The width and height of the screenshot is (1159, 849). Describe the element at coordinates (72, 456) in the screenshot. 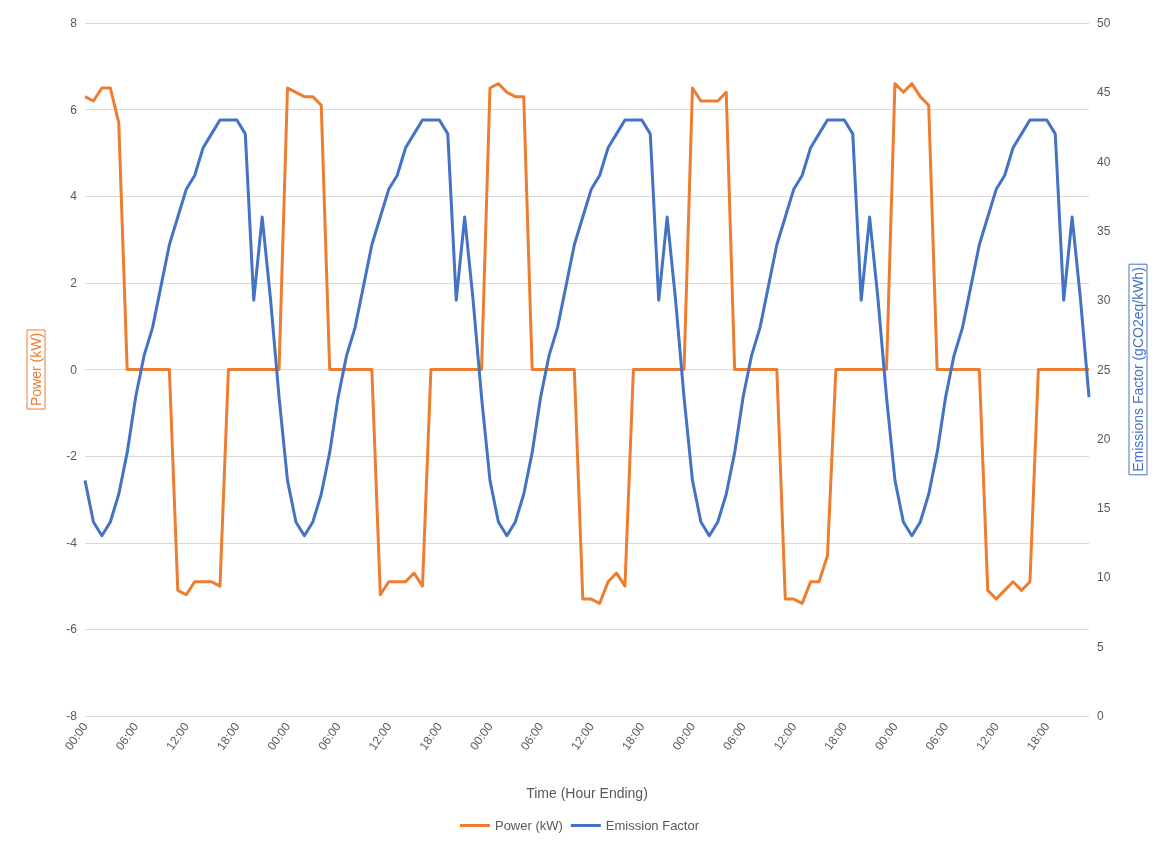

I see `y-tick-label: -2` at that location.